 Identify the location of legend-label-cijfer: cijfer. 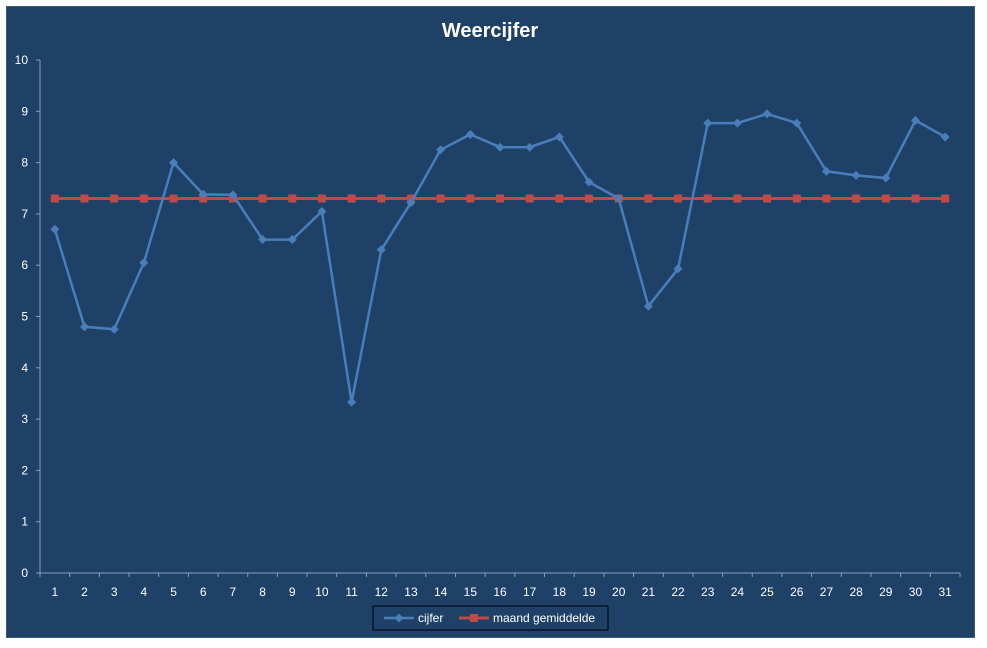
(430, 618).